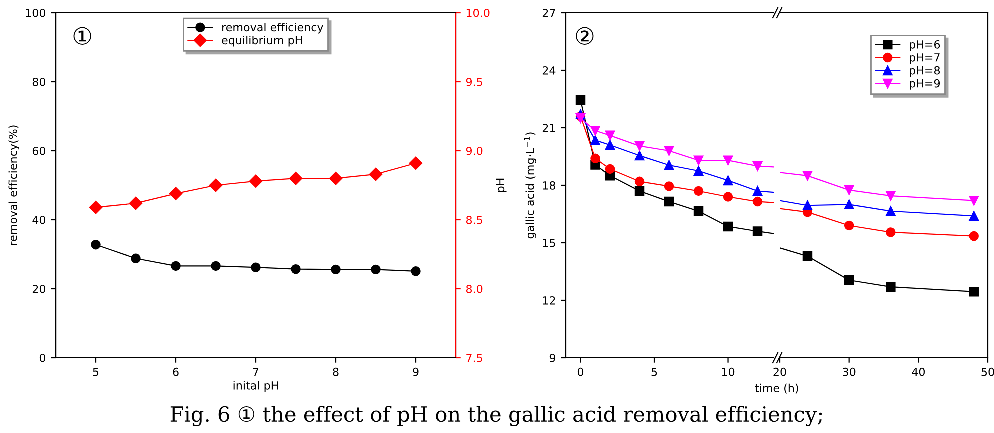 The width and height of the screenshot is (994, 433). What do you see at coordinates (474, 151) in the screenshot?
I see `y2-tick-label: 9.0` at bounding box center [474, 151].